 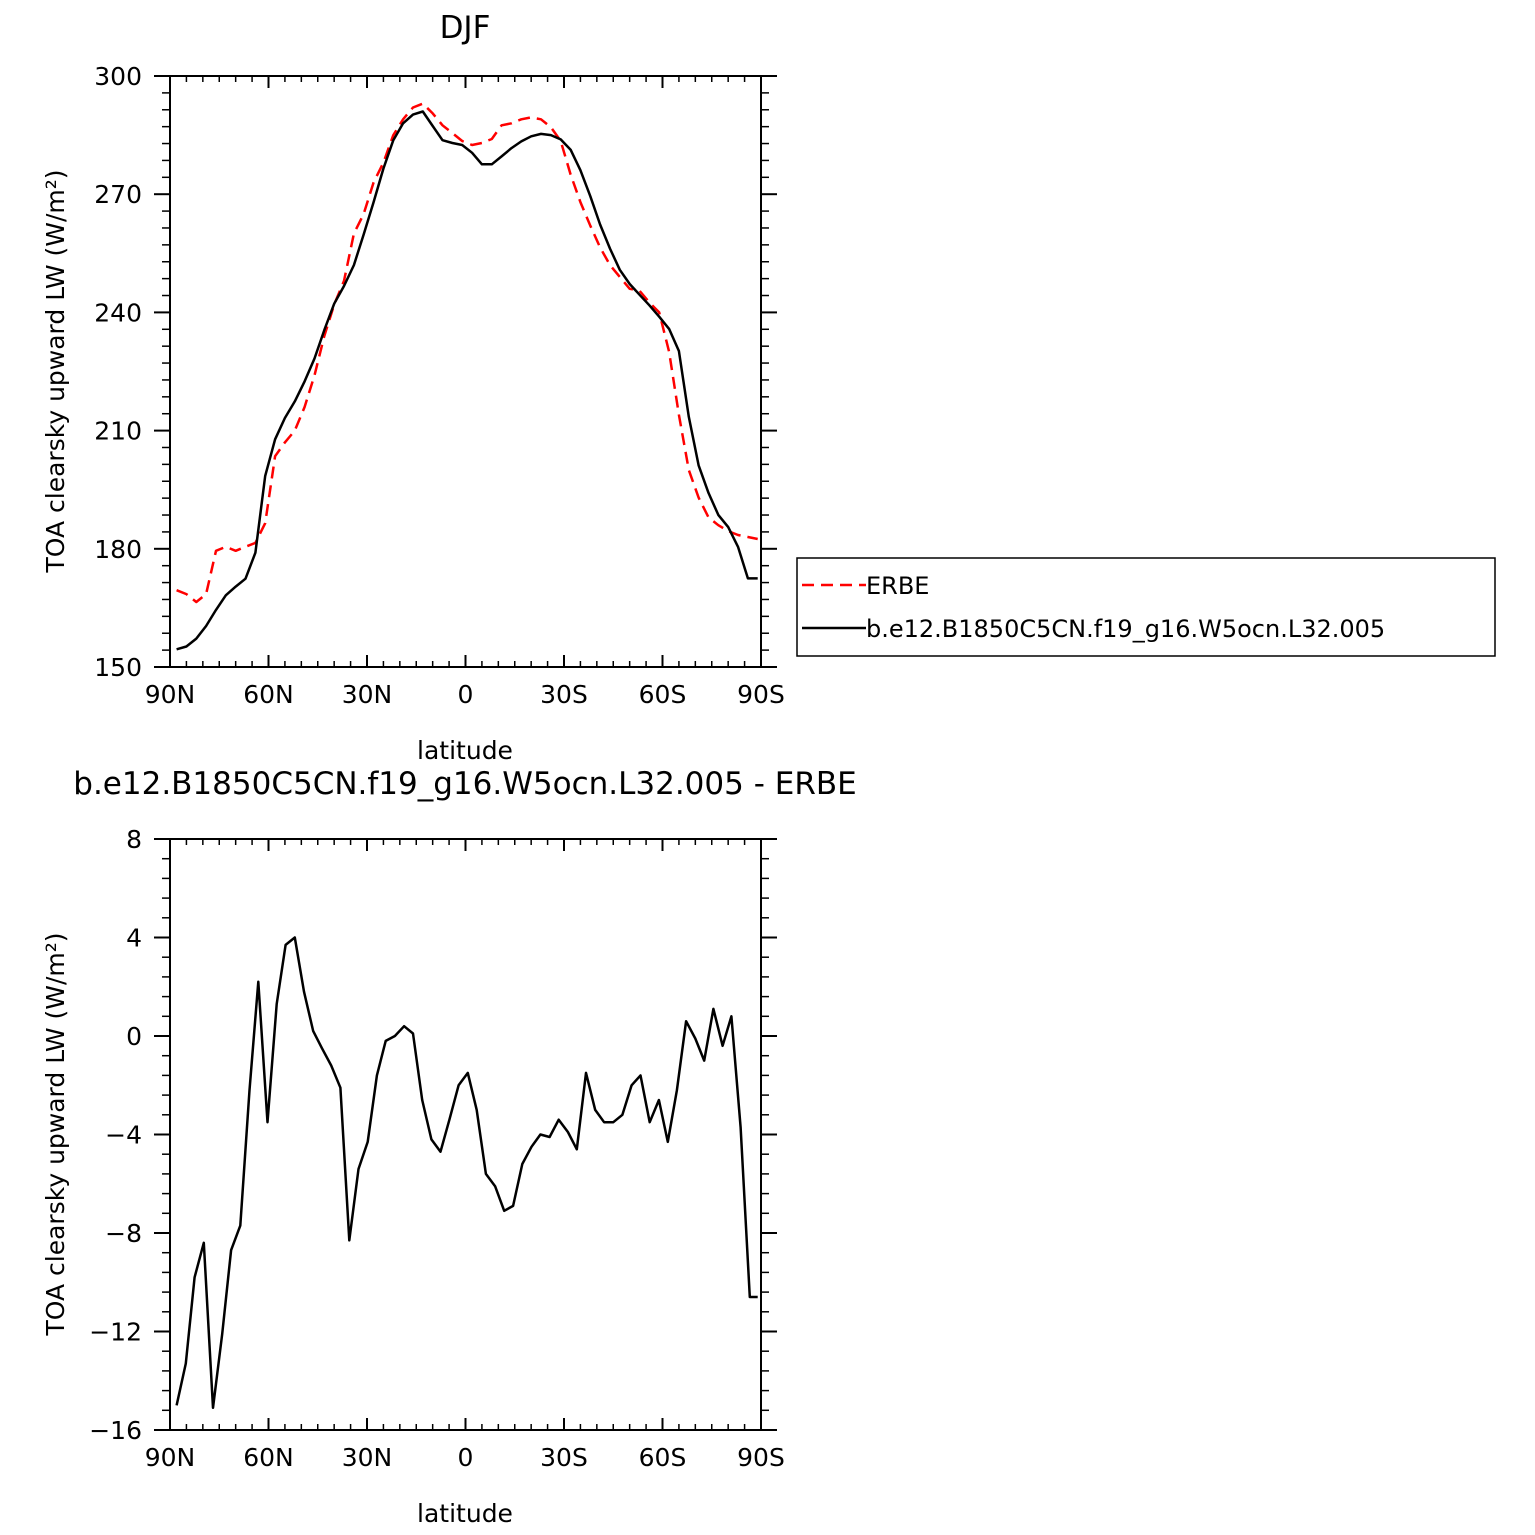 What do you see at coordinates (134, 938) in the screenshot?
I see `y-tick-label: 4` at bounding box center [134, 938].